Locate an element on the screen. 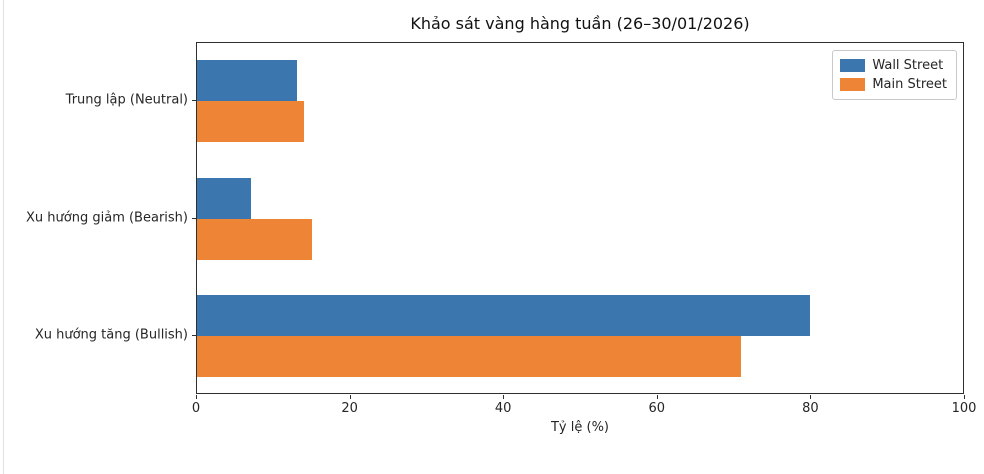 This screenshot has width=984, height=474. legend-item: Wall Street is located at coordinates (893, 65).